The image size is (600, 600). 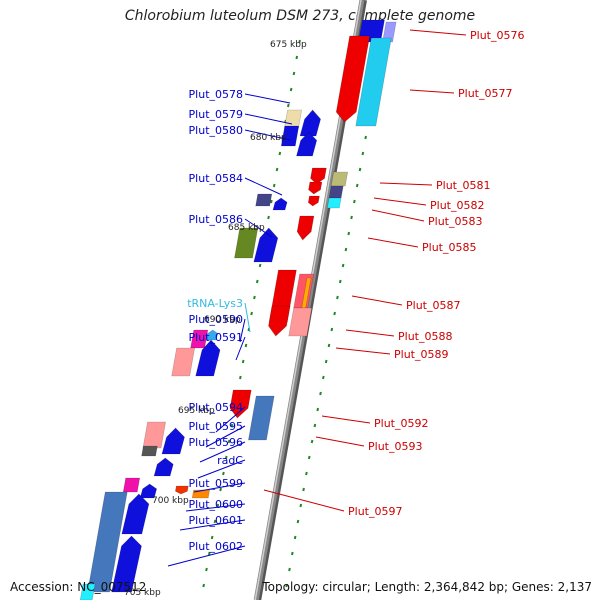 What do you see at coordinates (216, 94) in the screenshot?
I see `gene-label-left: Plut_0578` at bounding box center [216, 94].